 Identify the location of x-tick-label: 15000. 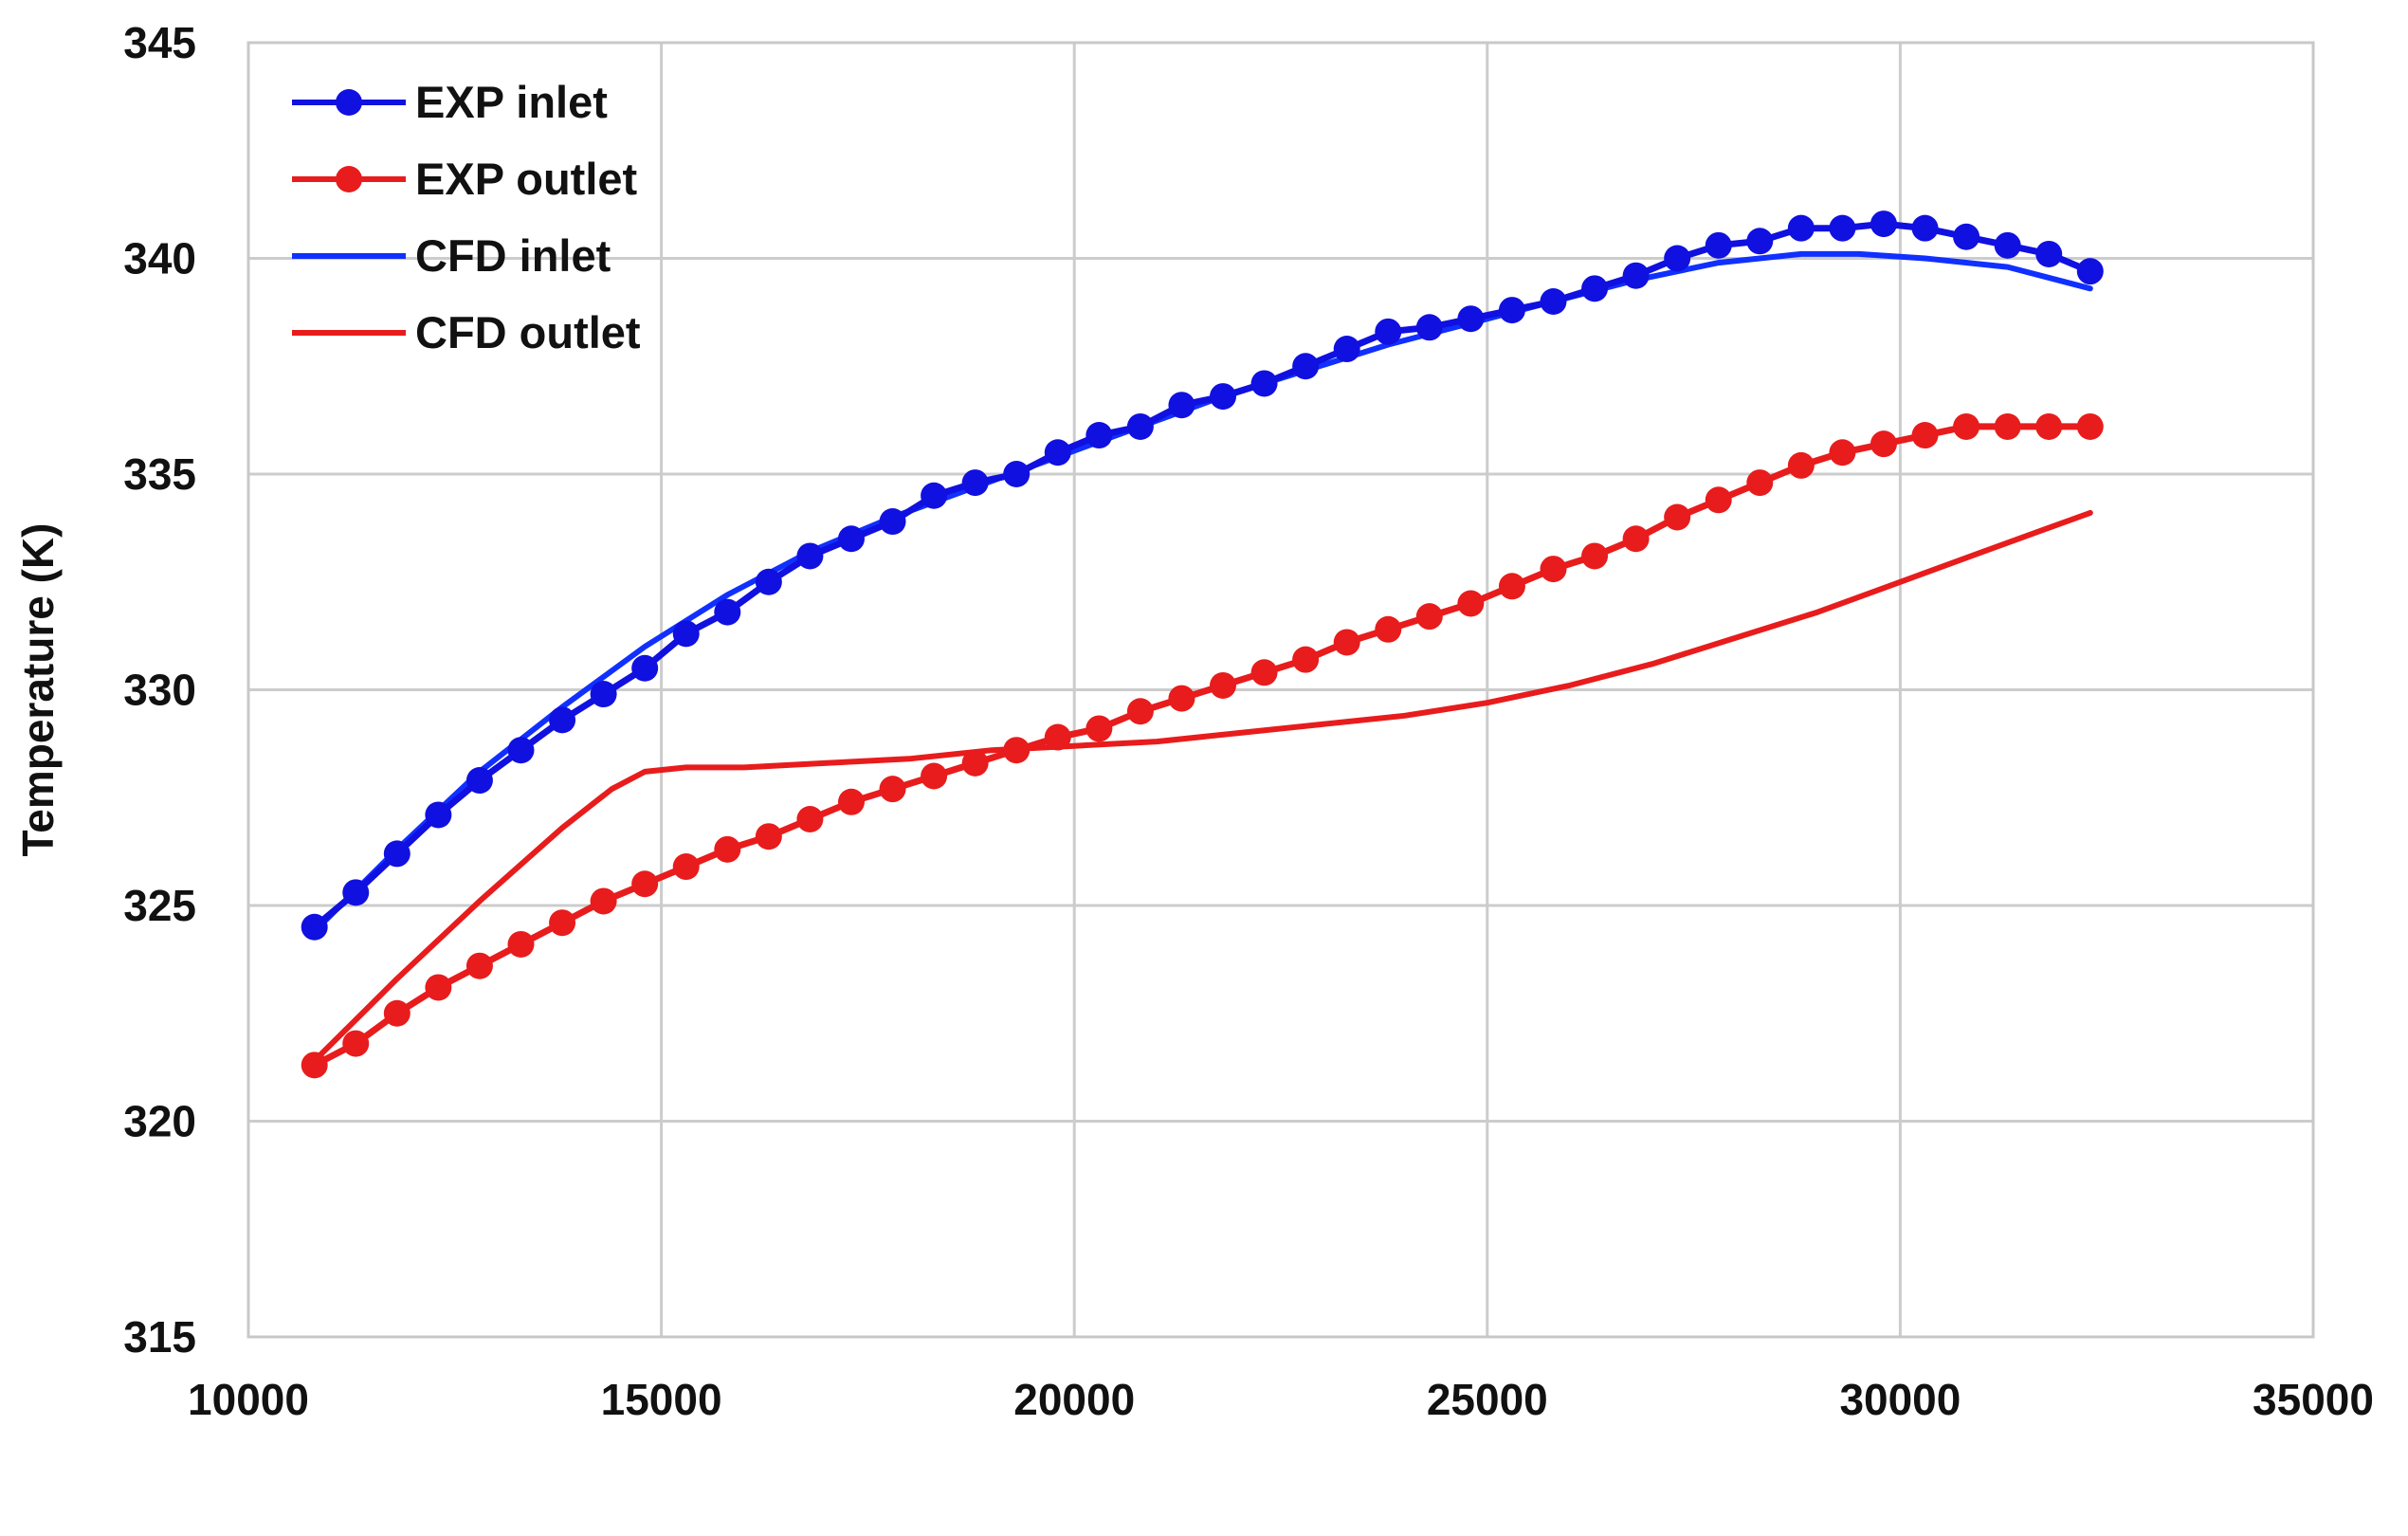
(661, 1399).